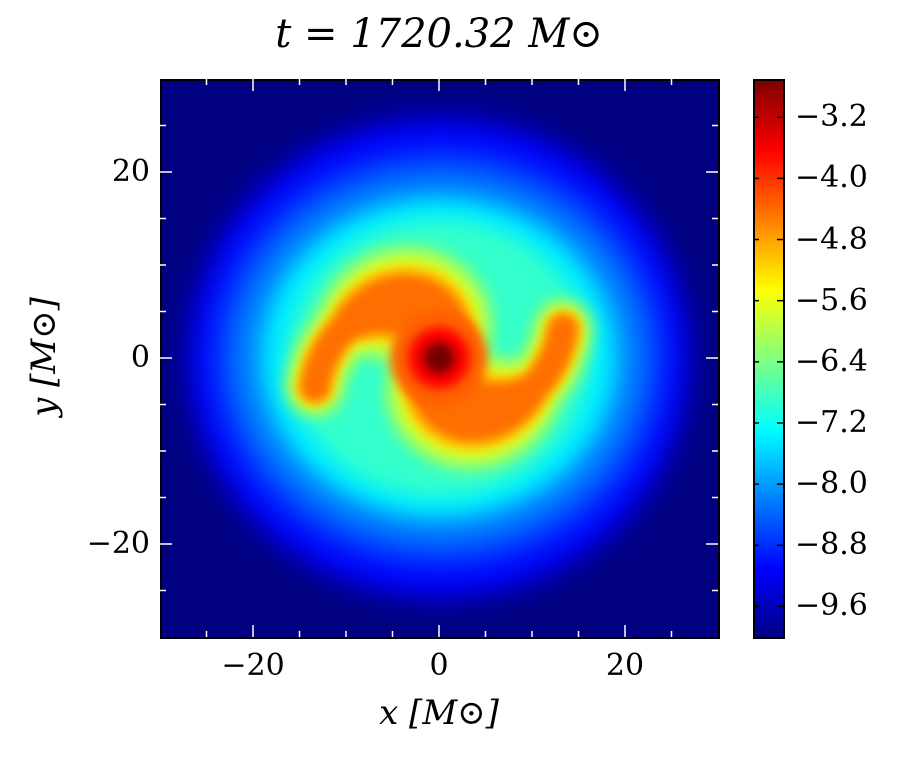 The image size is (900, 758). Describe the element at coordinates (118, 543) in the screenshot. I see `y-tick-label: −20` at that location.